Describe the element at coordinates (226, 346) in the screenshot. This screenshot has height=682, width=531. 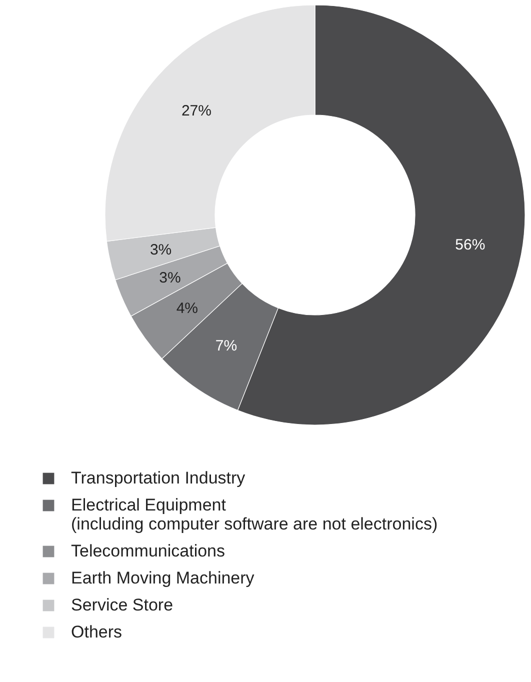
I see `data-label: 7%` at that location.